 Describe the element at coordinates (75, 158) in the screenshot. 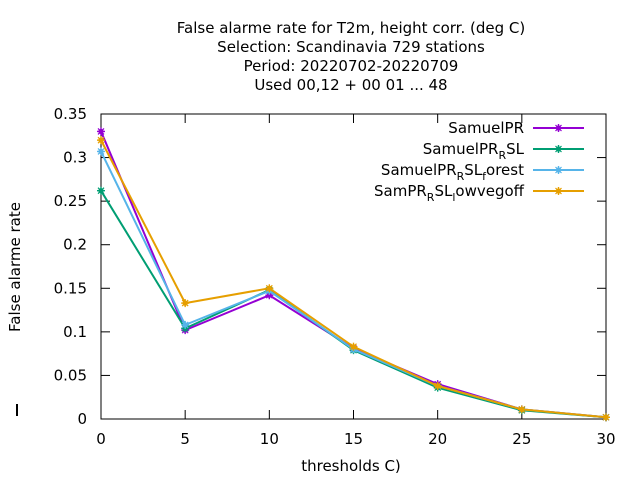

I see `y-tick-label: 0.3` at that location.